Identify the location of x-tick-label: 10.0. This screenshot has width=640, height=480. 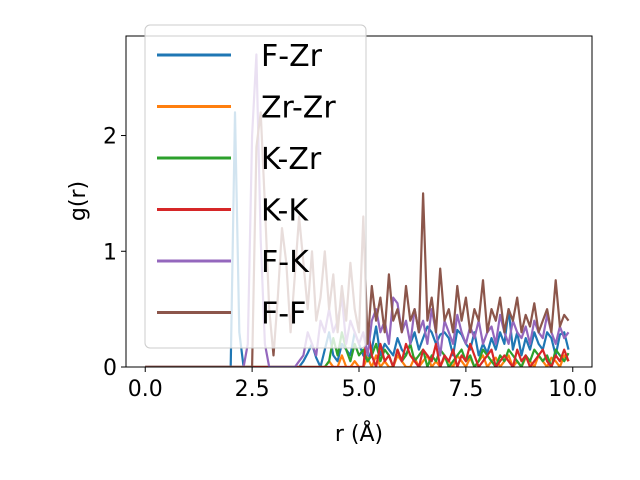
(572, 389).